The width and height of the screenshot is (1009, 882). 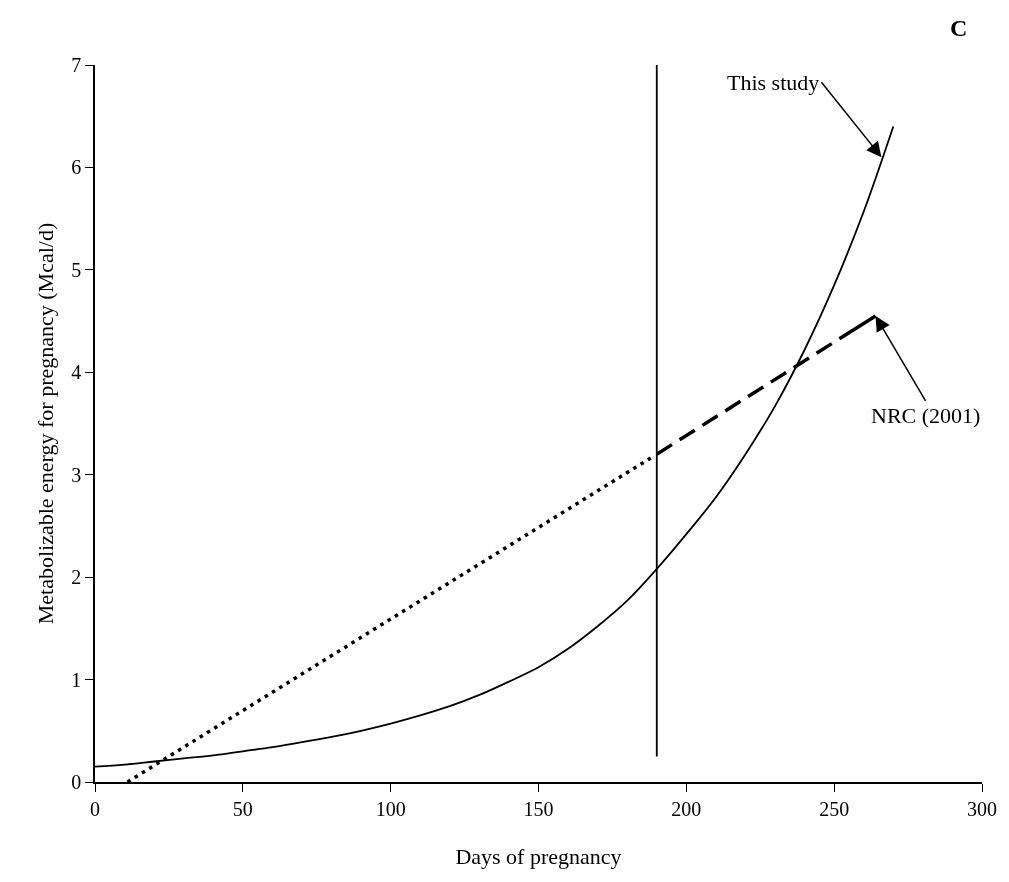 What do you see at coordinates (45, 423) in the screenshot?
I see `y-axis-title: Metabolizable energy for pregnancy (Mcal/d)` at bounding box center [45, 423].